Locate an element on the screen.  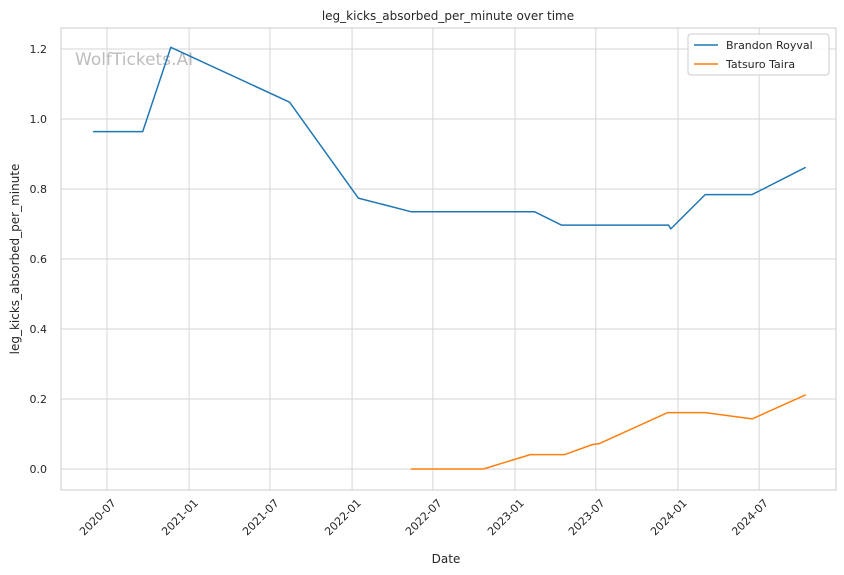
y-tick-label: 0.2 is located at coordinates (39, 399).